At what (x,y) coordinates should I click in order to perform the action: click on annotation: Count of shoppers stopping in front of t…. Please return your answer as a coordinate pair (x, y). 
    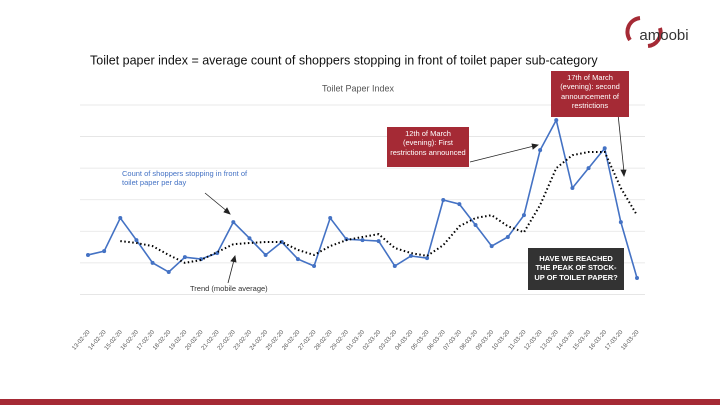
    Looking at the image, I should click on (185, 178).